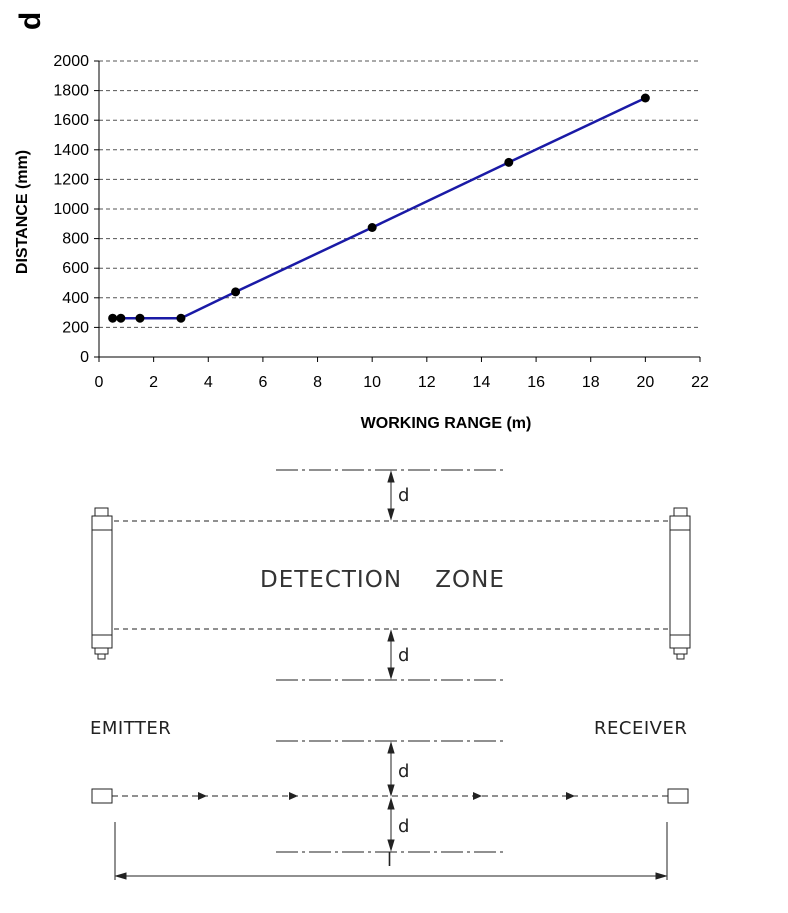 The width and height of the screenshot is (788, 913). Describe the element at coordinates (700, 382) in the screenshot. I see `x-tick-label: 22` at that location.